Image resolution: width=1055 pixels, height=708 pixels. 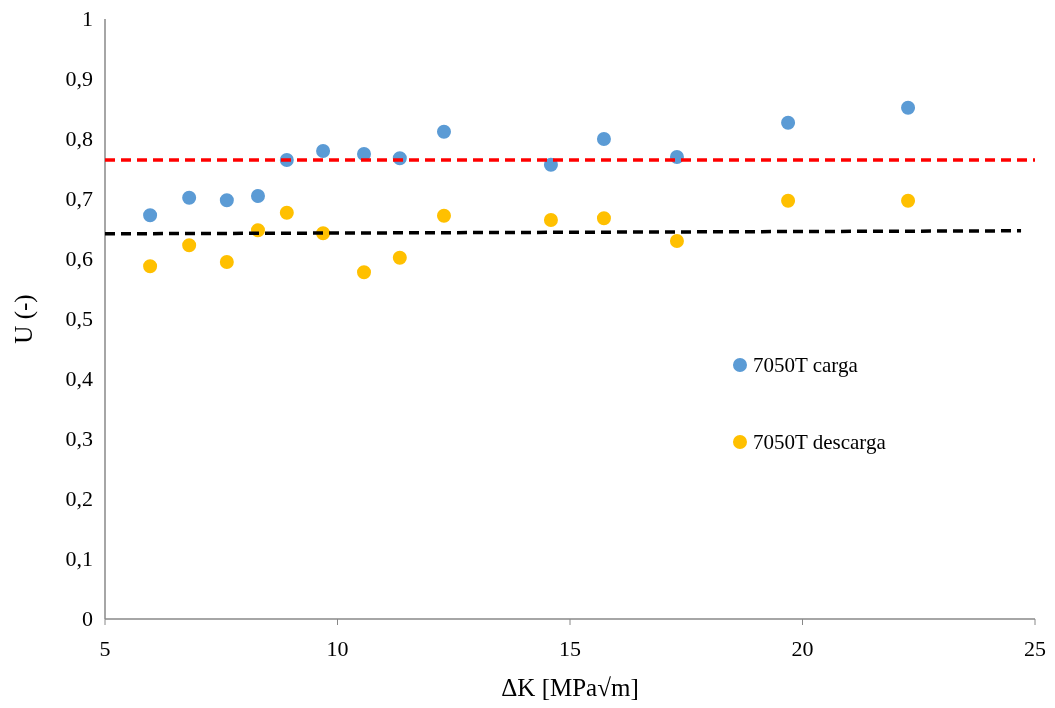 What do you see at coordinates (79, 138) in the screenshot?
I see `y-tick-label: 0,8` at bounding box center [79, 138].